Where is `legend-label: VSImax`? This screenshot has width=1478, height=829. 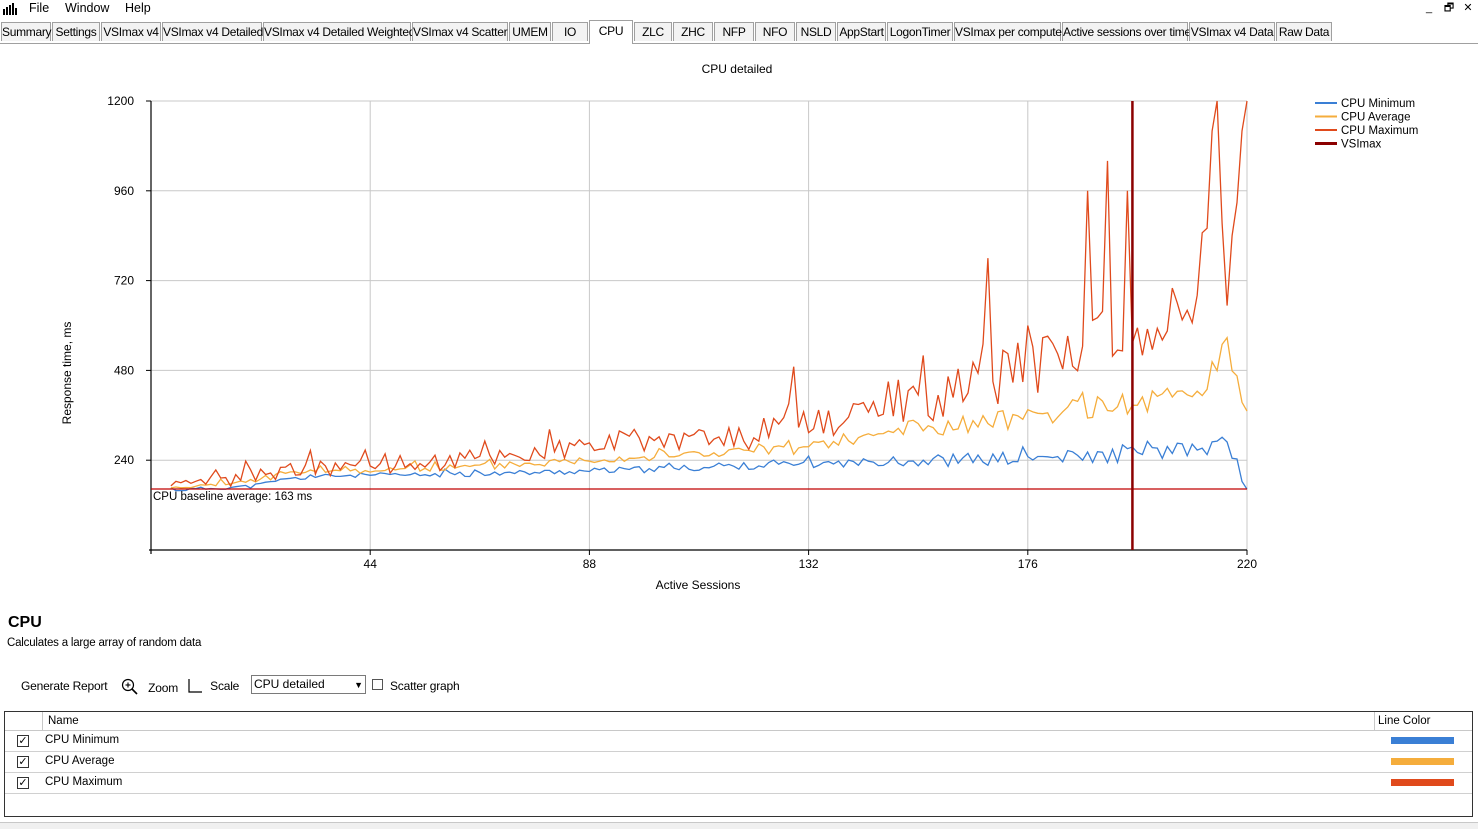 legend-label: VSImax is located at coordinates (1361, 145).